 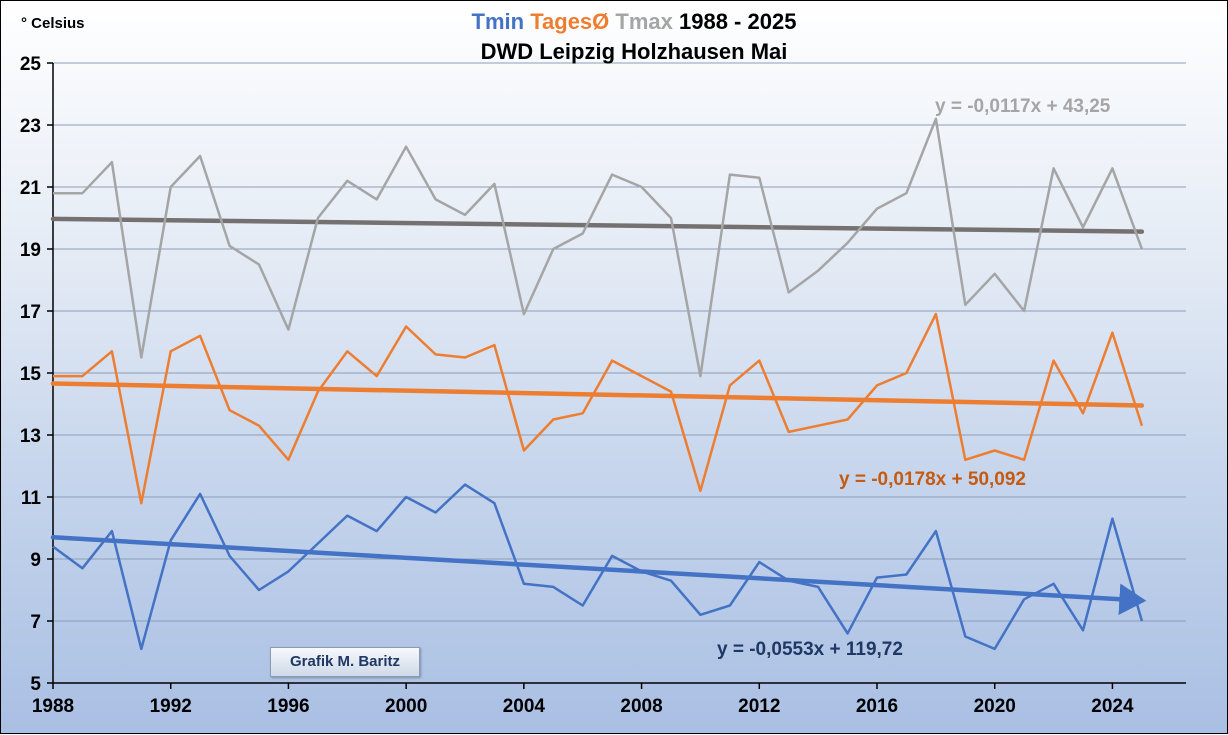 I want to click on x-tick-label: 2016, so click(x=877, y=706).